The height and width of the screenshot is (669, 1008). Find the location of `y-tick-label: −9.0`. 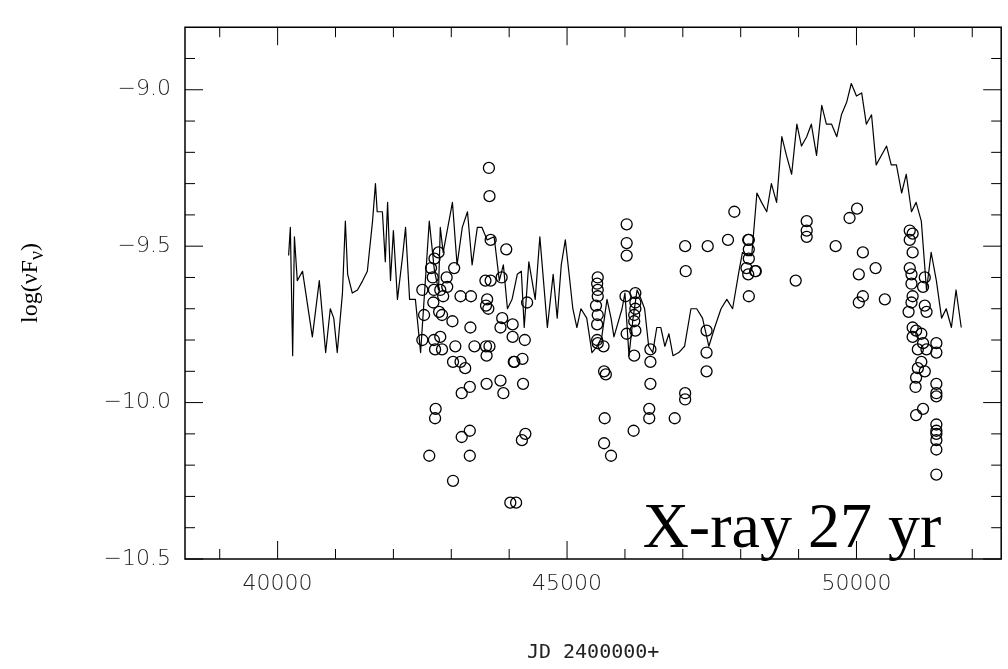

y-tick-label: −9.0 is located at coordinates (144, 88).